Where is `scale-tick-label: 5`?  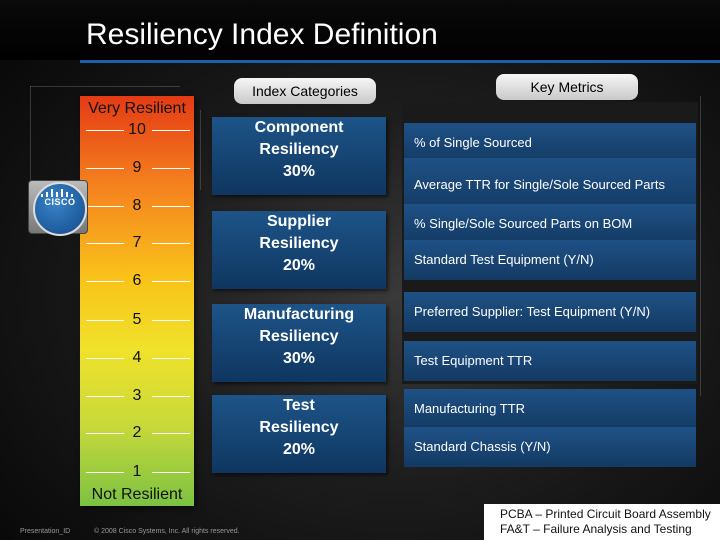 scale-tick-label: 5 is located at coordinates (137, 319).